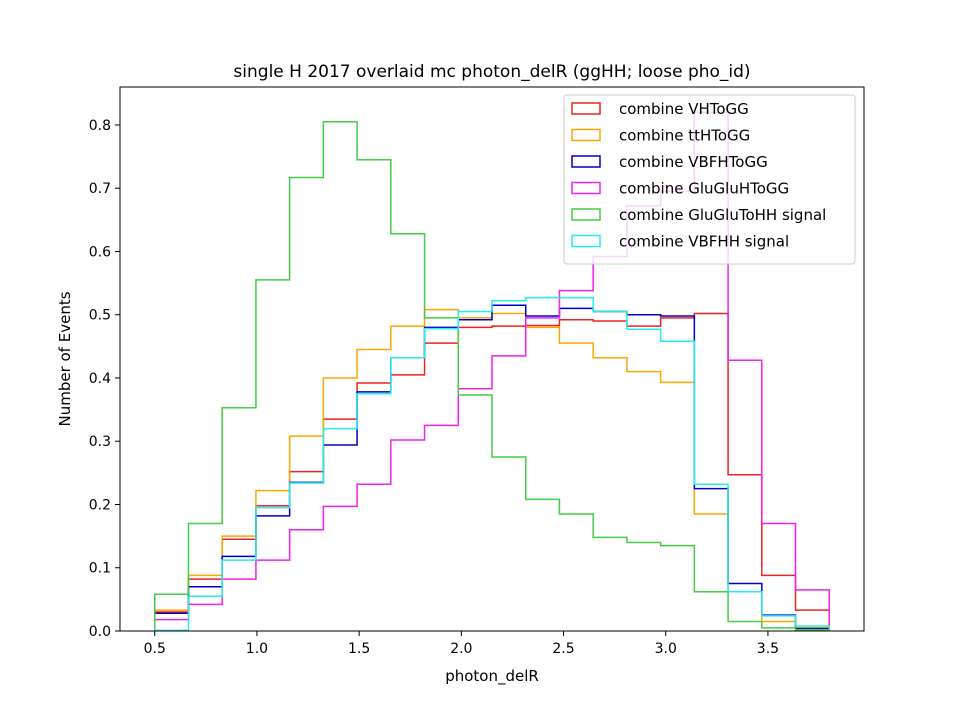 The image size is (960, 720). I want to click on x-tick-label: 3.0, so click(666, 649).